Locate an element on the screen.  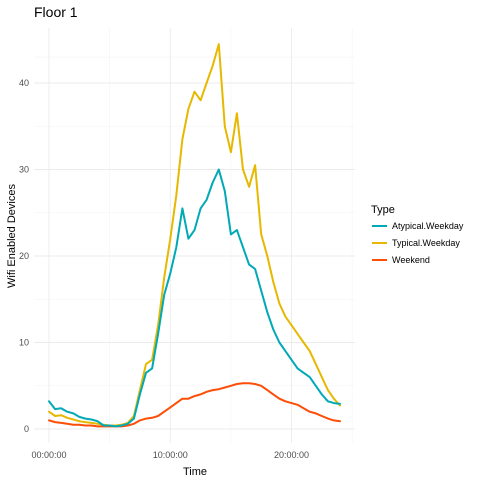
y-axis-title: Wifi Enabled Devices is located at coordinates (12, 236).